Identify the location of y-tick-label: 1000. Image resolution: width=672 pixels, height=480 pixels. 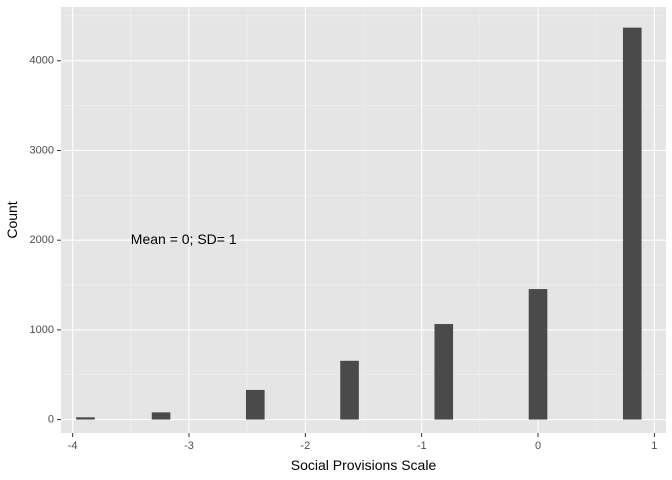
(42, 330).